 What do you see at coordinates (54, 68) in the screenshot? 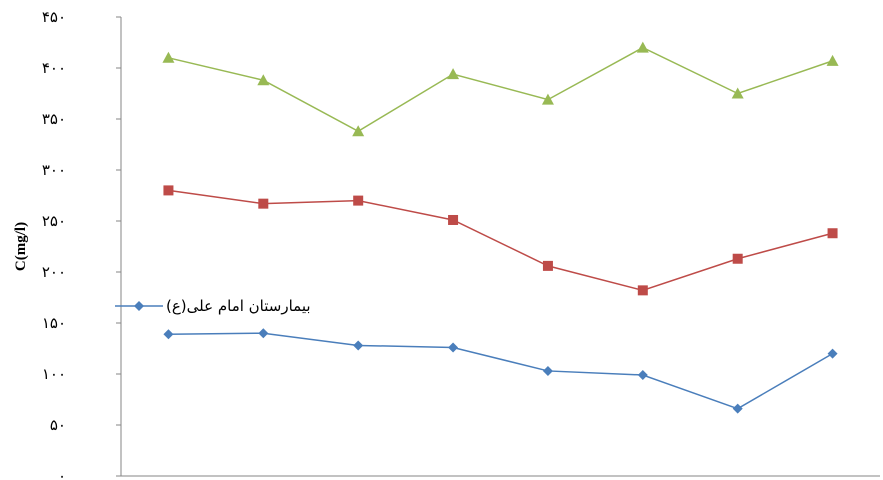
I see `y-tick-label: ۴۰۰` at bounding box center [54, 68].